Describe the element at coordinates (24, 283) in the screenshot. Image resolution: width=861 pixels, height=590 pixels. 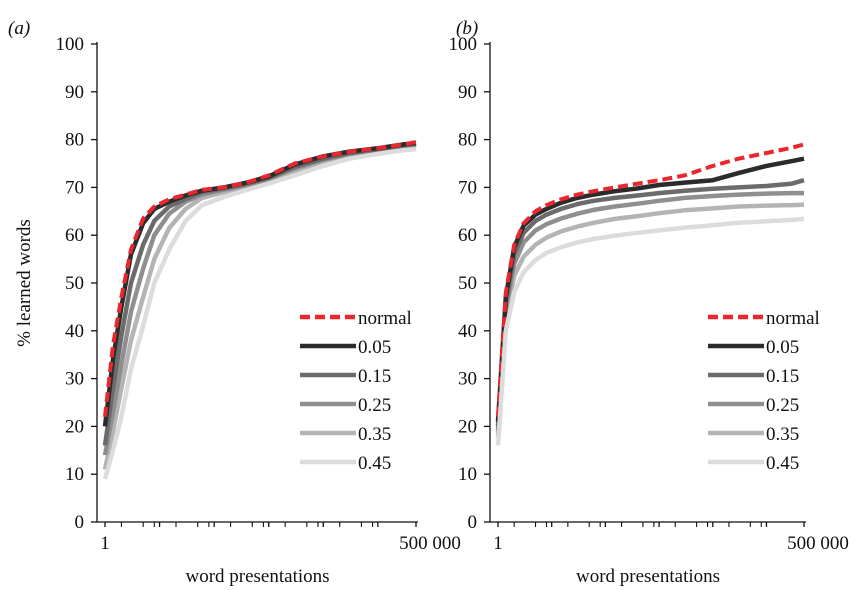
I see `y-axis-label: % learned words` at that location.